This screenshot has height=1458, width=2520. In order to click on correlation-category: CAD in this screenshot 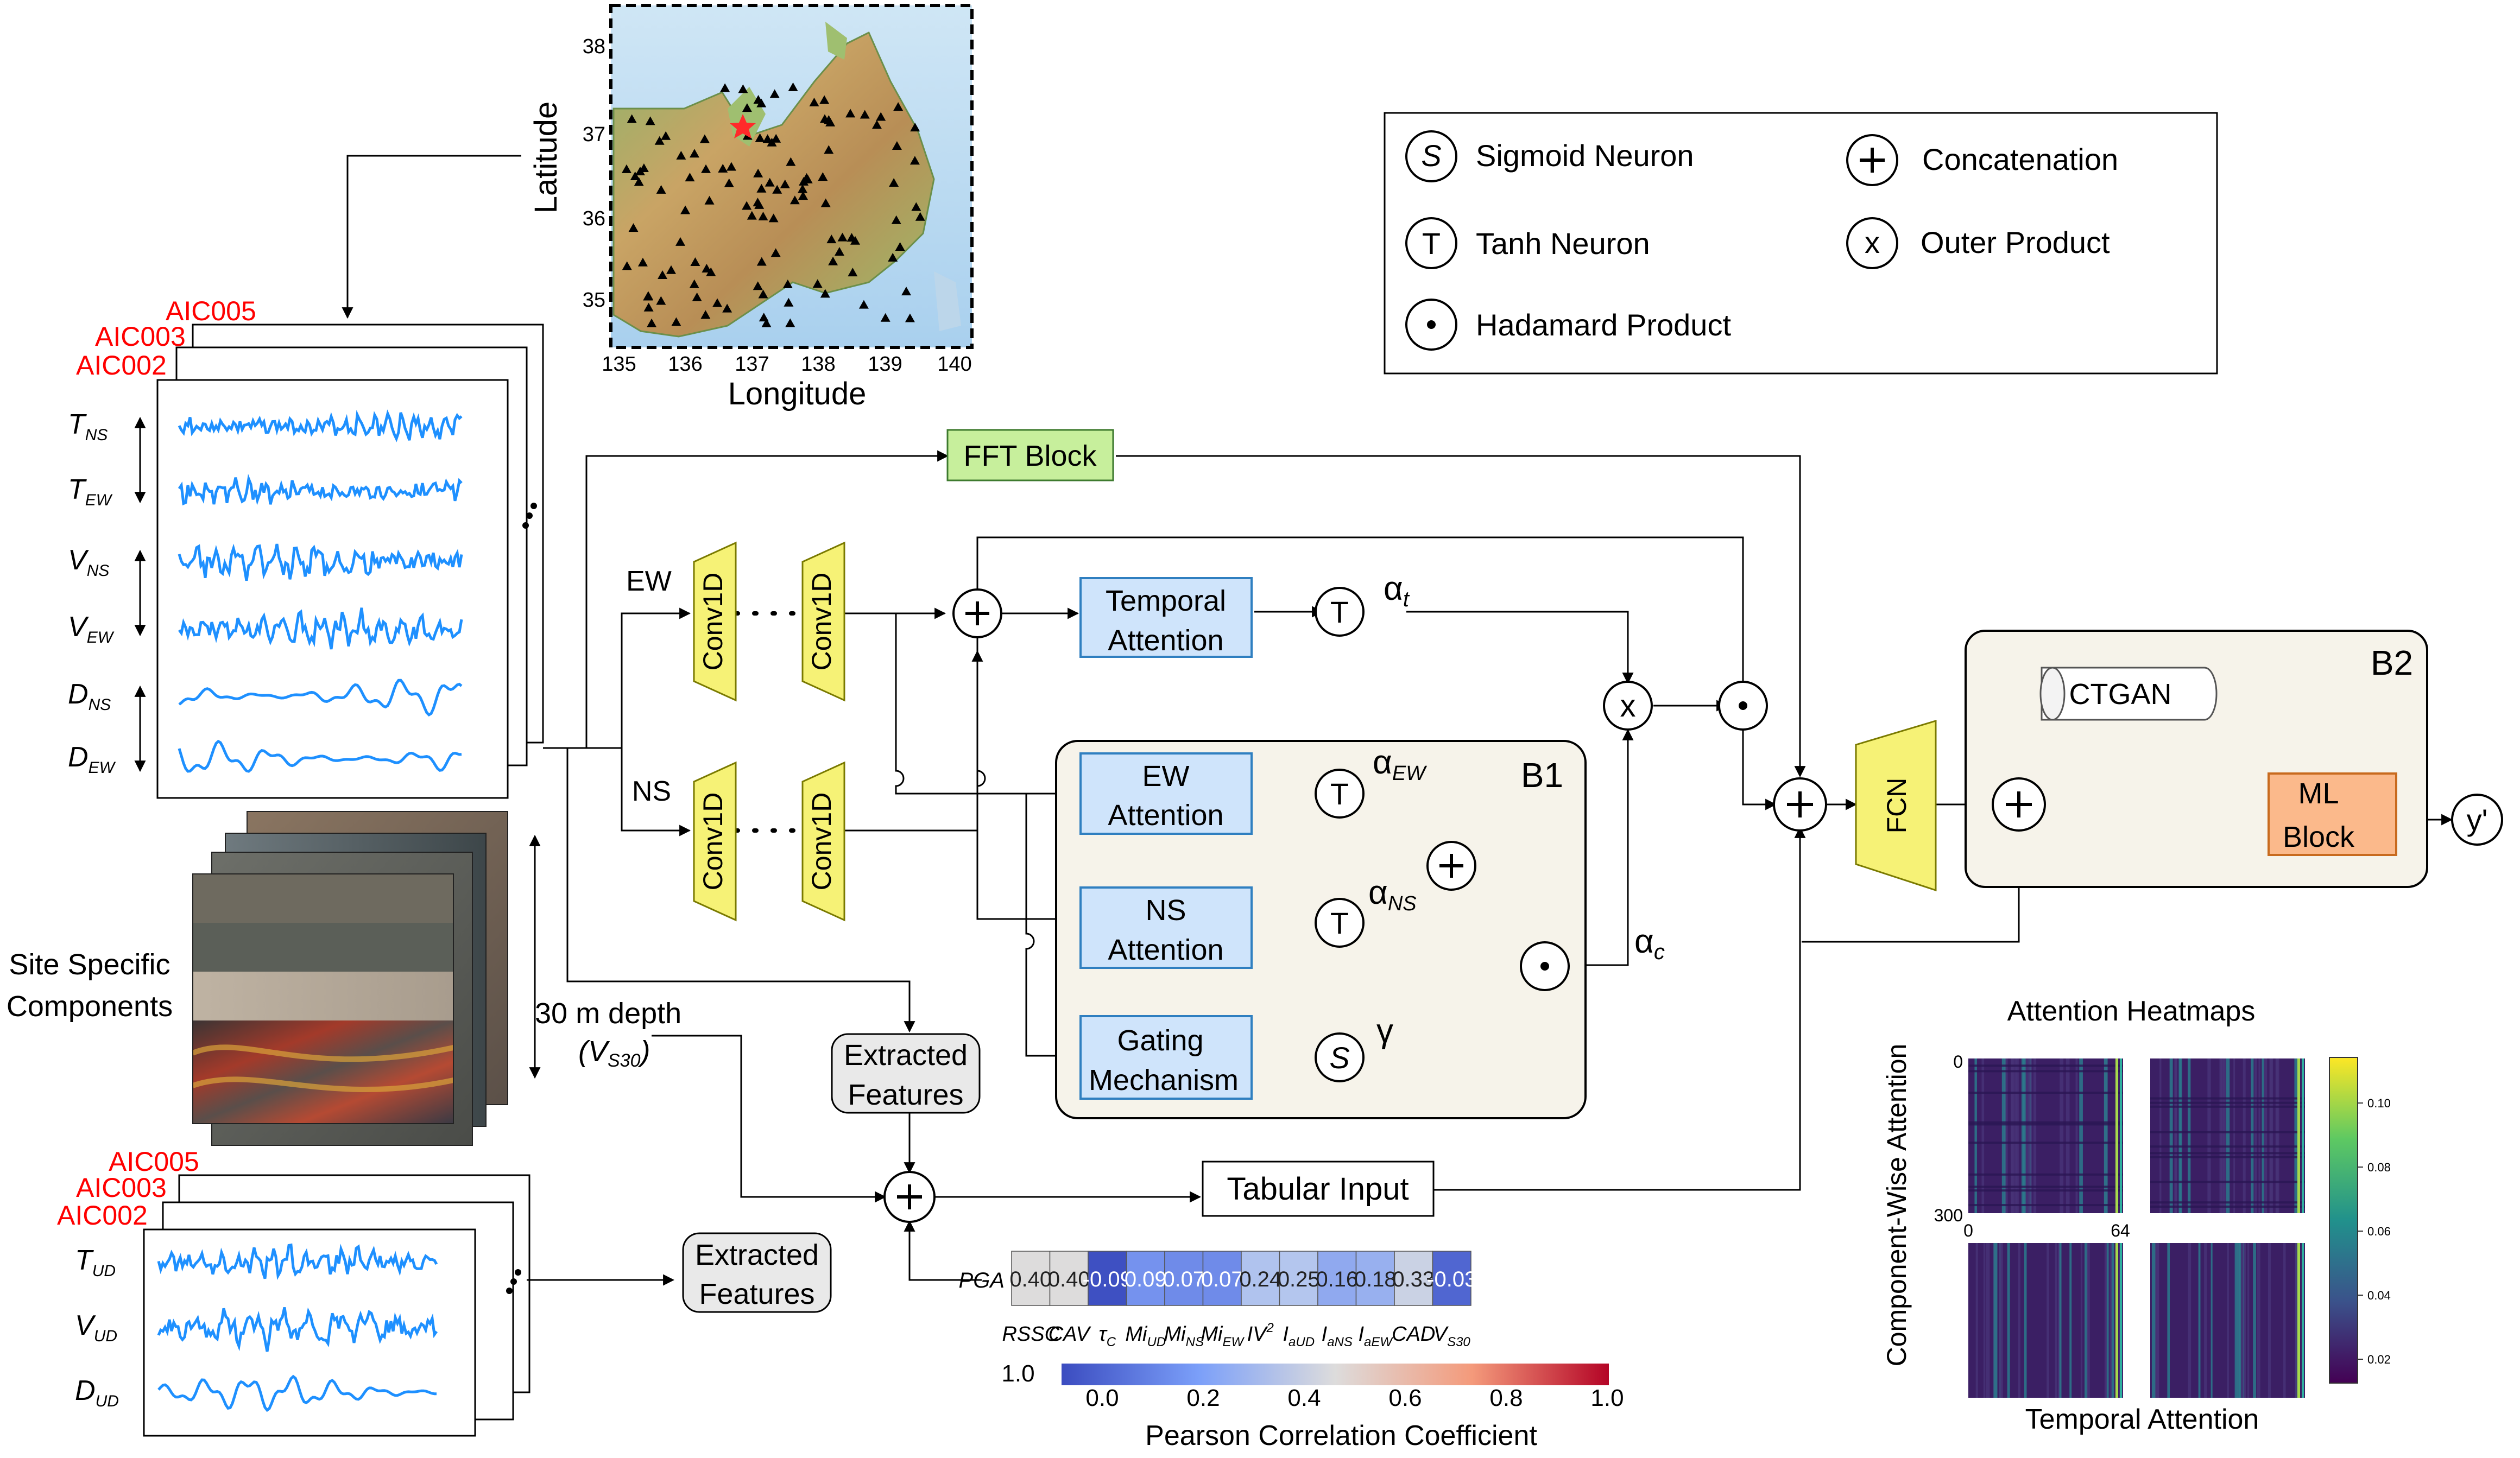, I will do `click(1413, 1334)`.